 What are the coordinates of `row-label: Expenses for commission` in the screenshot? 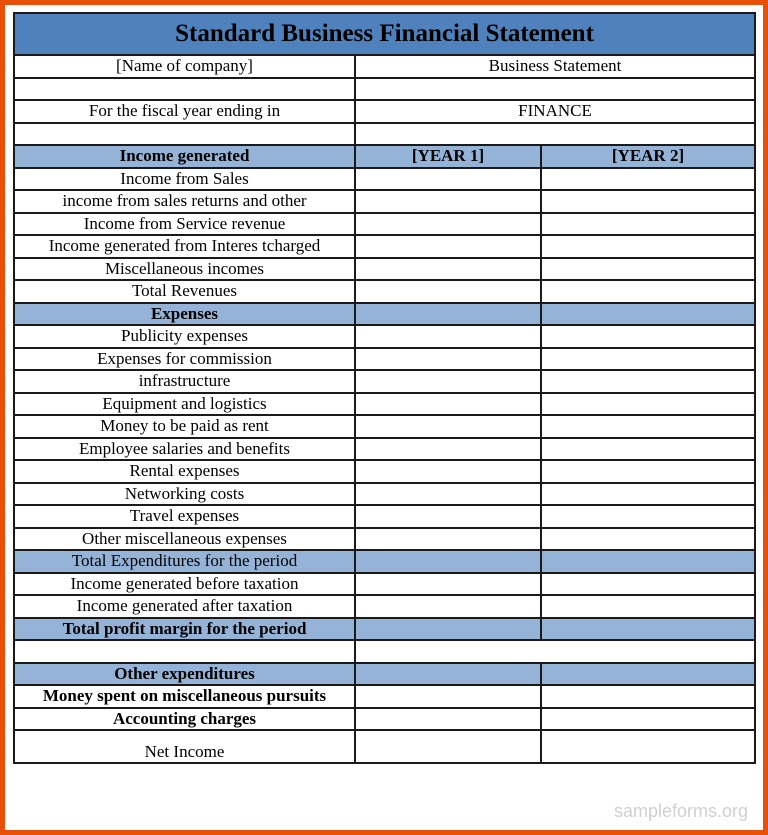 It's located at (184, 358).